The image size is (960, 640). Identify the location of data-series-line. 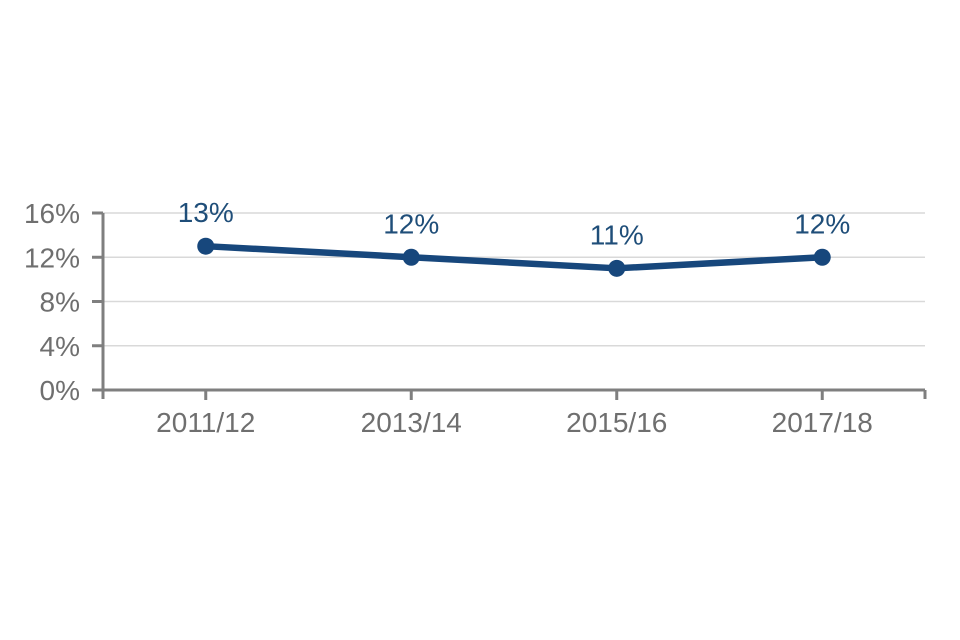
(514, 257).